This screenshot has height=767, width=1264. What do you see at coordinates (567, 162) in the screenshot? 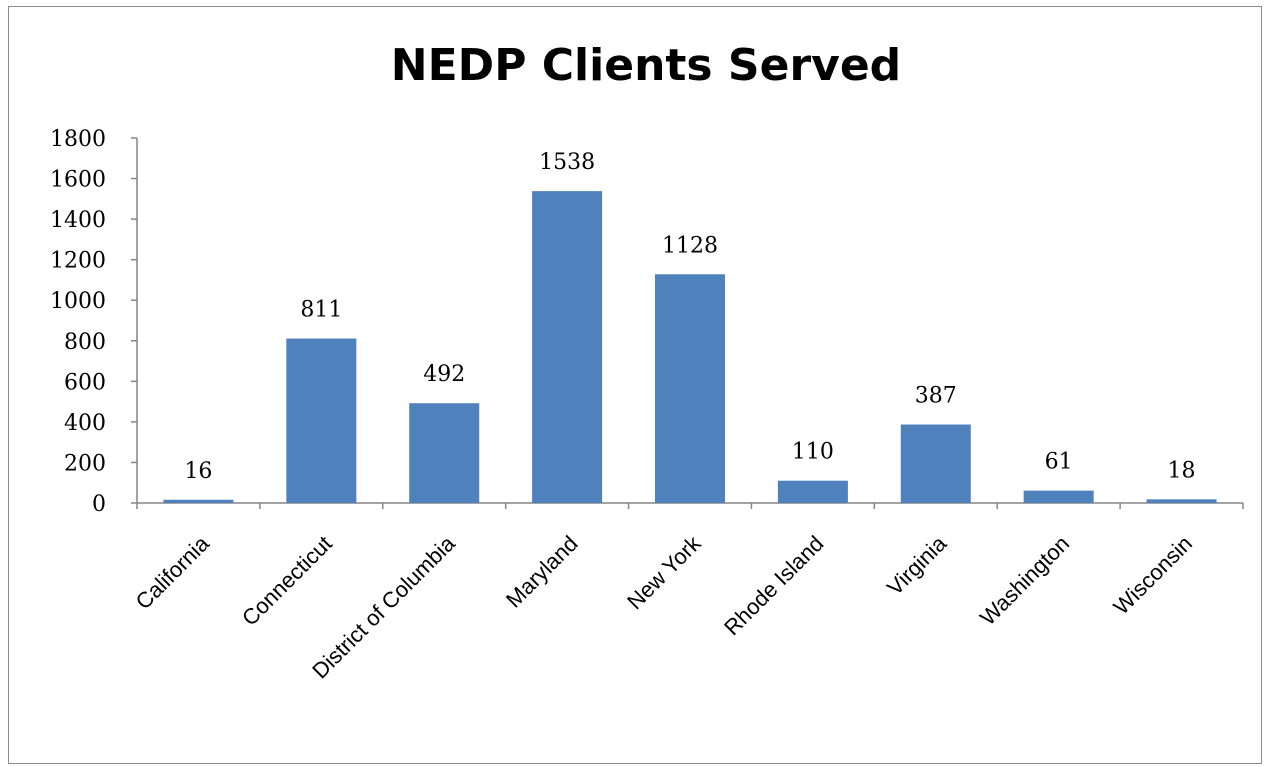
I see `data-label: 1538` at bounding box center [567, 162].